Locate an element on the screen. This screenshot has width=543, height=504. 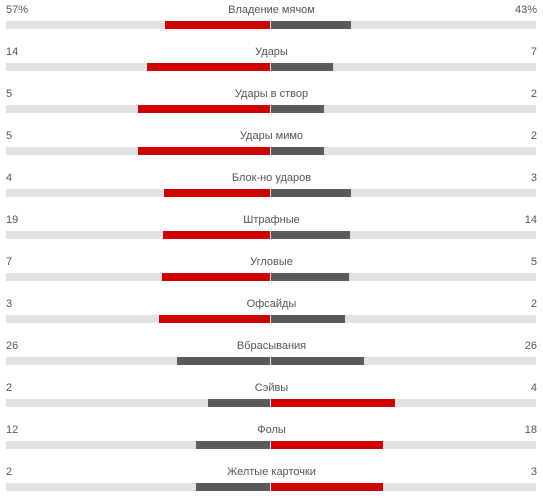
stat-row-fouls: 12 Фолы 18 is located at coordinates (271, 441).